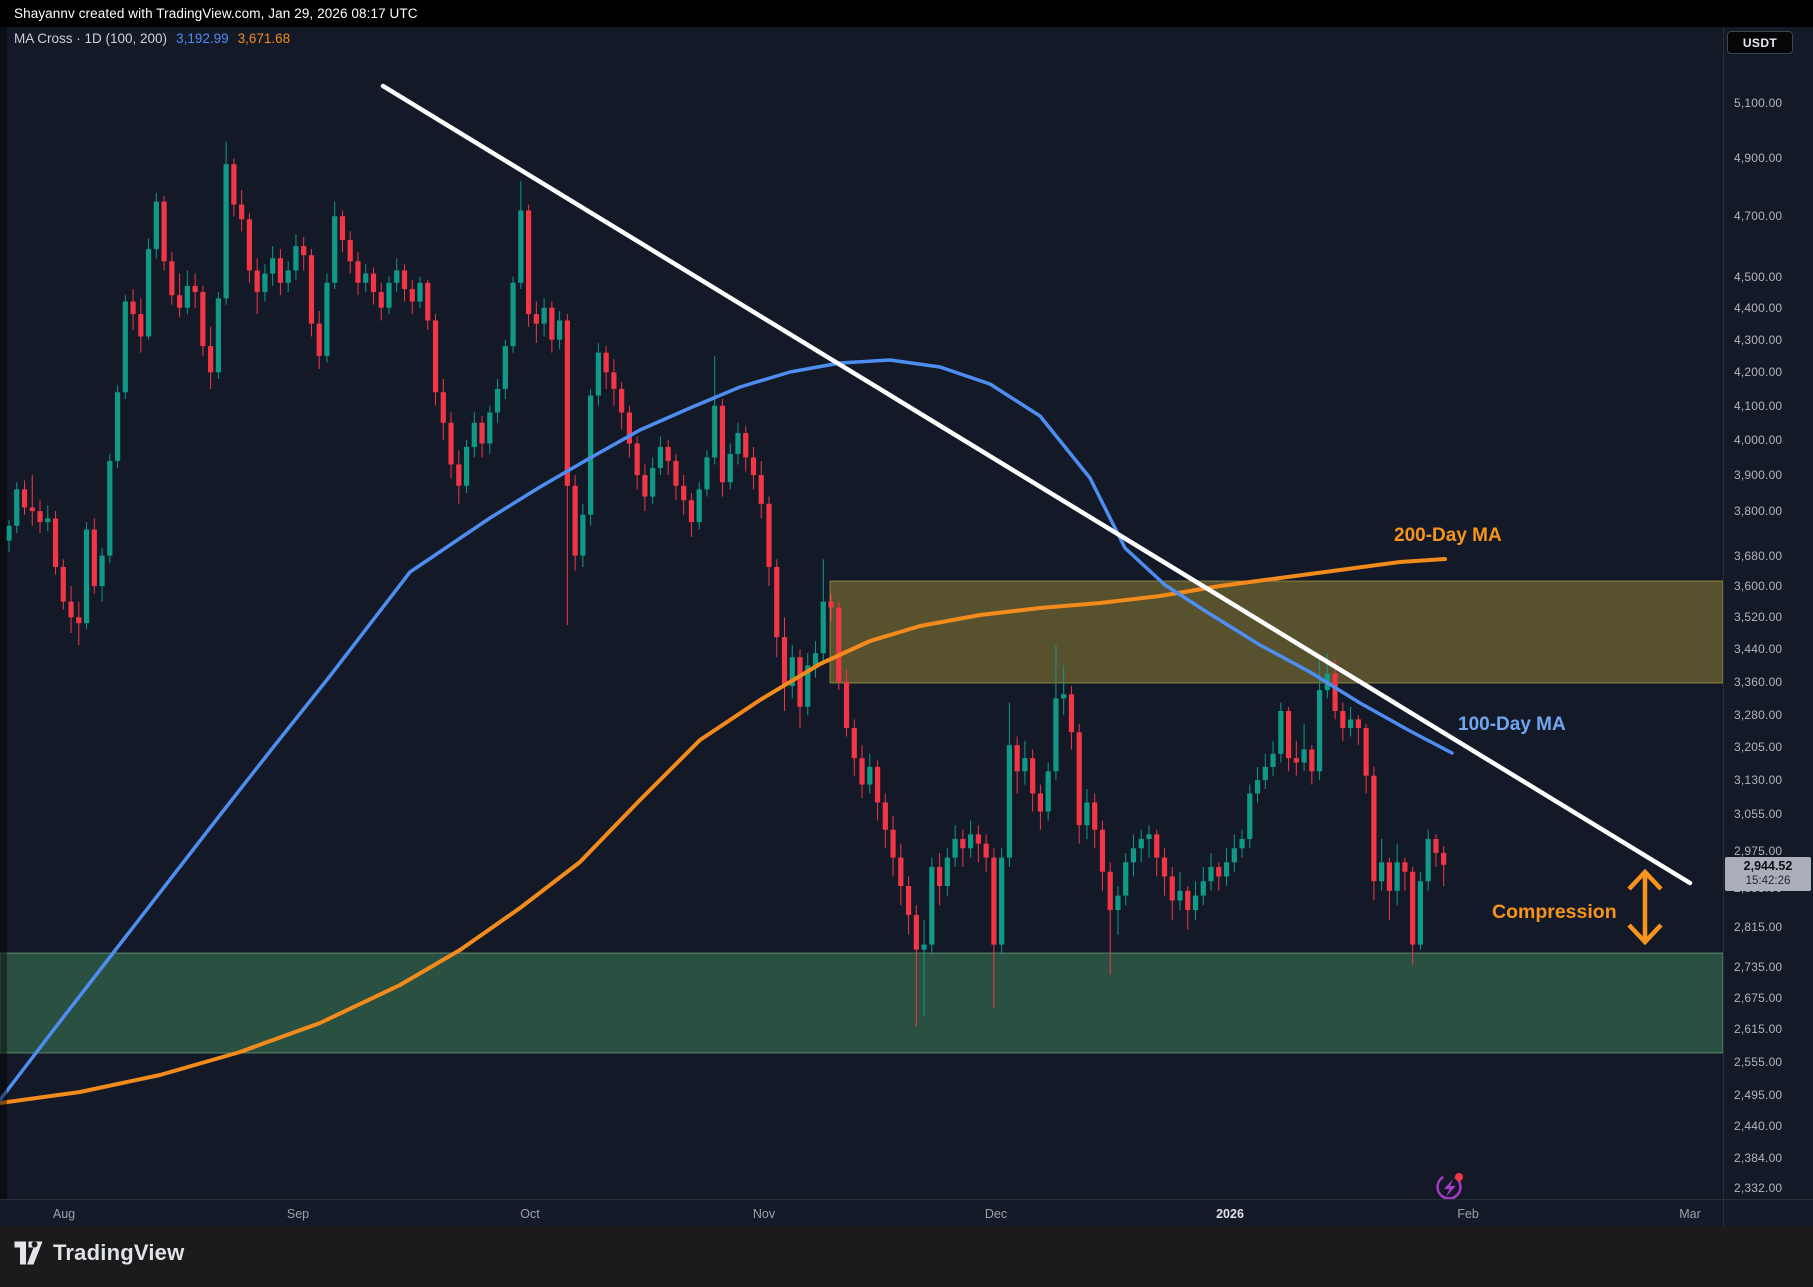  I want to click on compression-annotation-label: Compression, so click(1554, 912).